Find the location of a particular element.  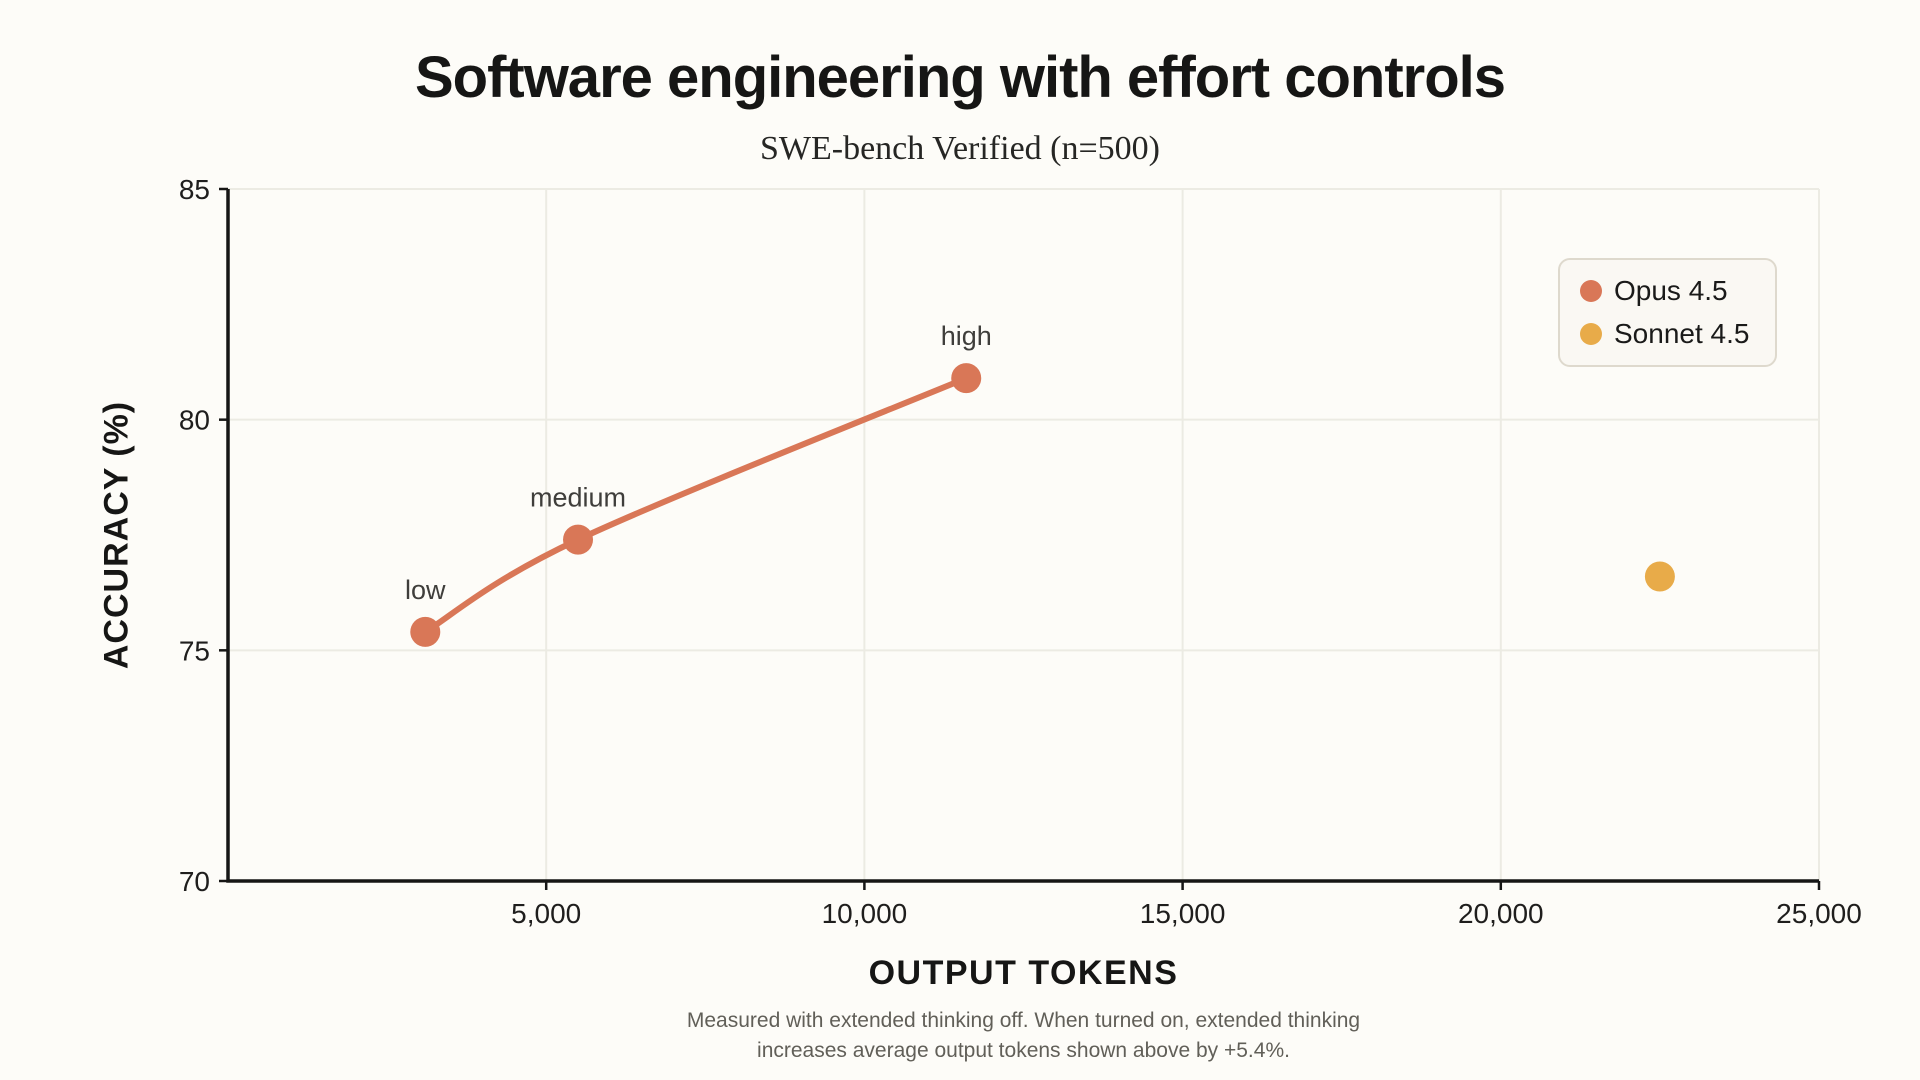

point-label-low: low is located at coordinates (425, 590).